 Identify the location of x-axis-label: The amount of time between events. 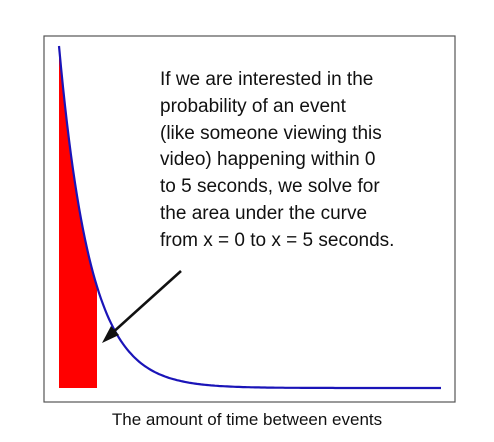
(247, 420).